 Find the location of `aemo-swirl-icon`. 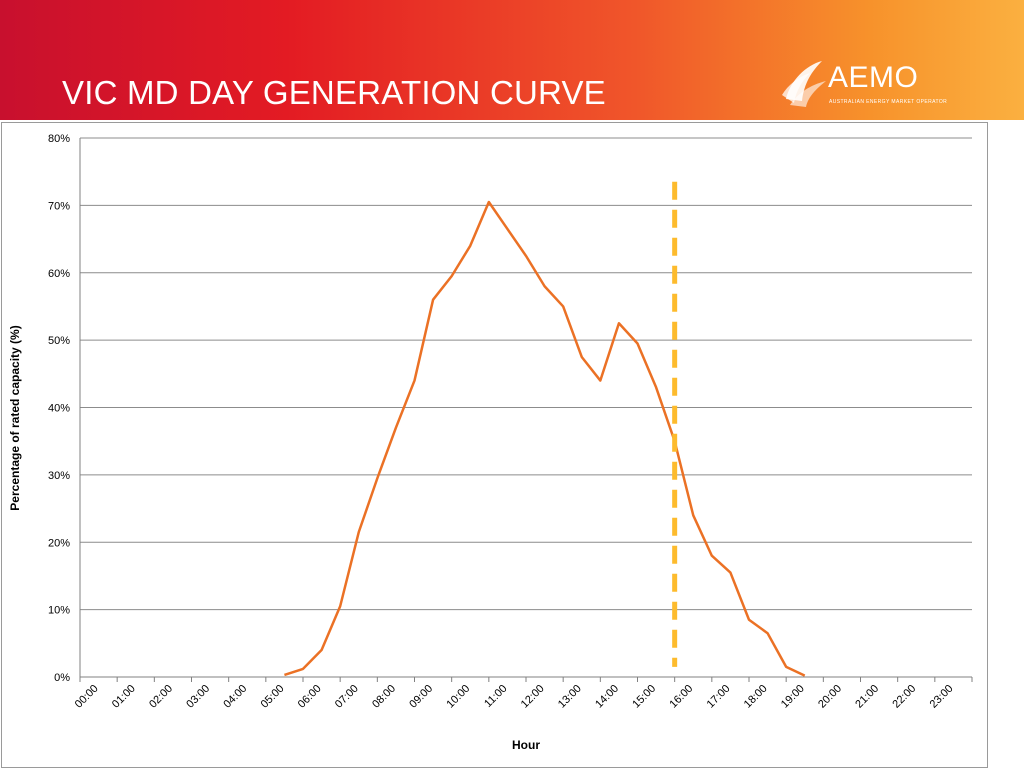

aemo-swirl-icon is located at coordinates (804, 84).